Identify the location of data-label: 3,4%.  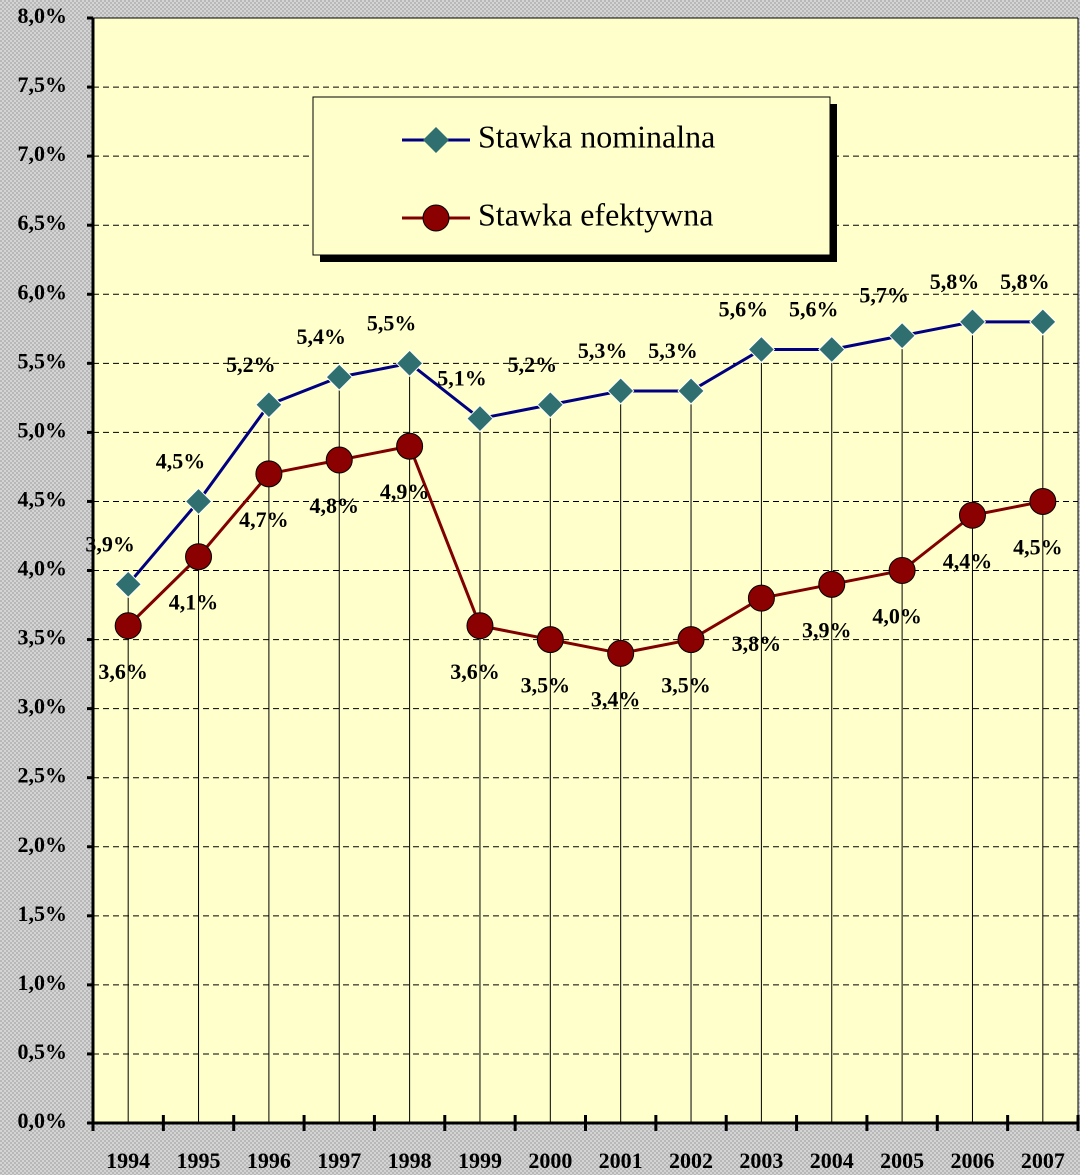
(616, 698).